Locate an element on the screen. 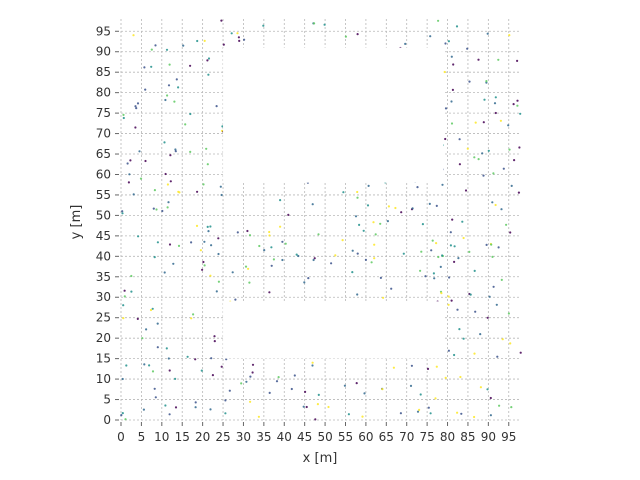  y-tick-label: 80 is located at coordinates (103, 93).